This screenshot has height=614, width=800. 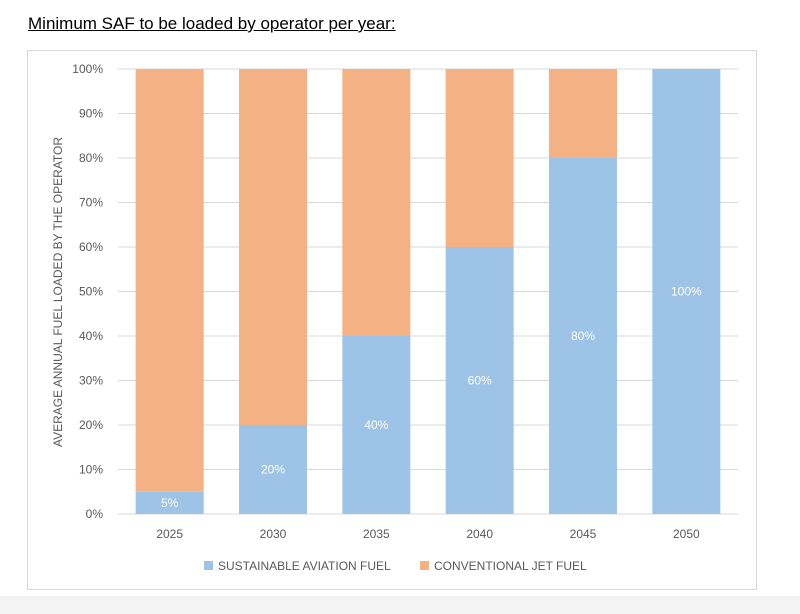 What do you see at coordinates (91, 381) in the screenshot?
I see `y-tick-label: 30%` at bounding box center [91, 381].